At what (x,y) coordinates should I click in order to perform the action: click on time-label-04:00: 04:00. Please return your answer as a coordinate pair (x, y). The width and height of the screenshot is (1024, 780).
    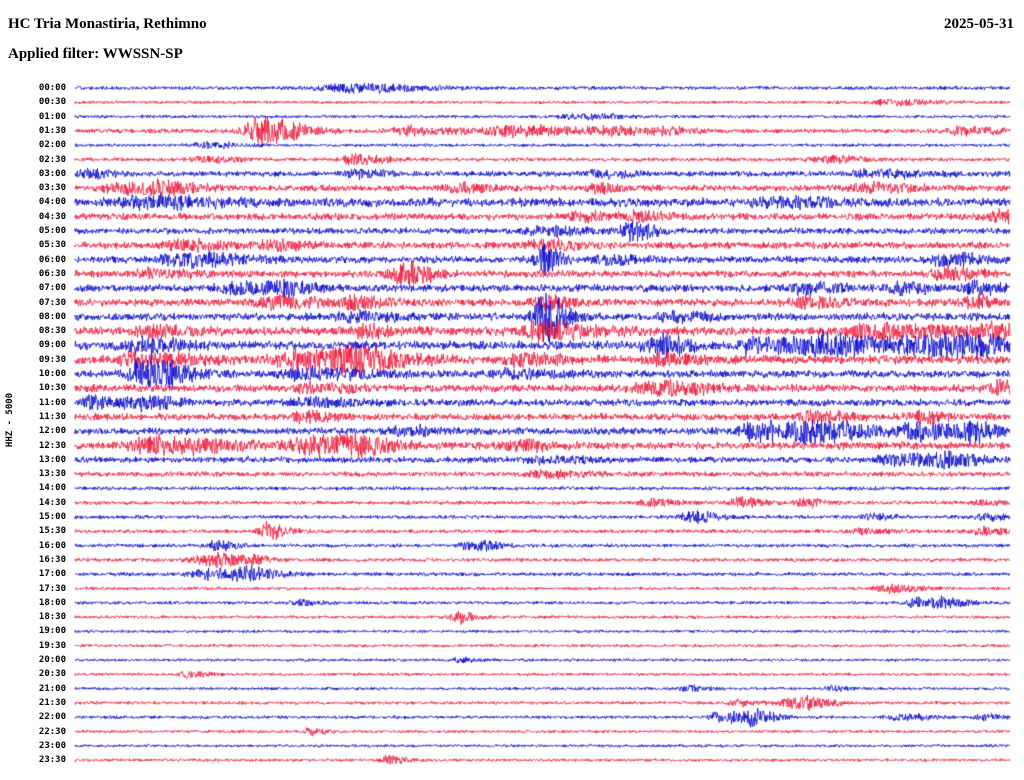
    Looking at the image, I should click on (52, 202).